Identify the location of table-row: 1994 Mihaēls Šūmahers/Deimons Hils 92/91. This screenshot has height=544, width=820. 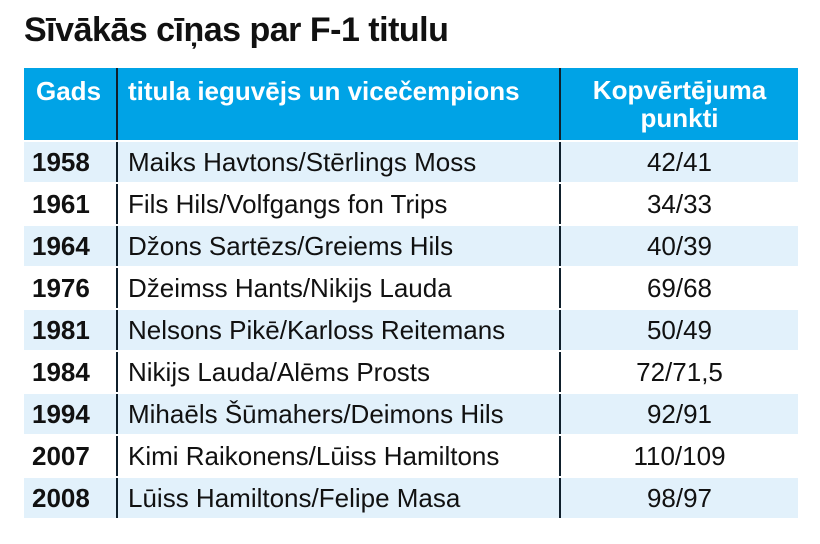
(411, 414).